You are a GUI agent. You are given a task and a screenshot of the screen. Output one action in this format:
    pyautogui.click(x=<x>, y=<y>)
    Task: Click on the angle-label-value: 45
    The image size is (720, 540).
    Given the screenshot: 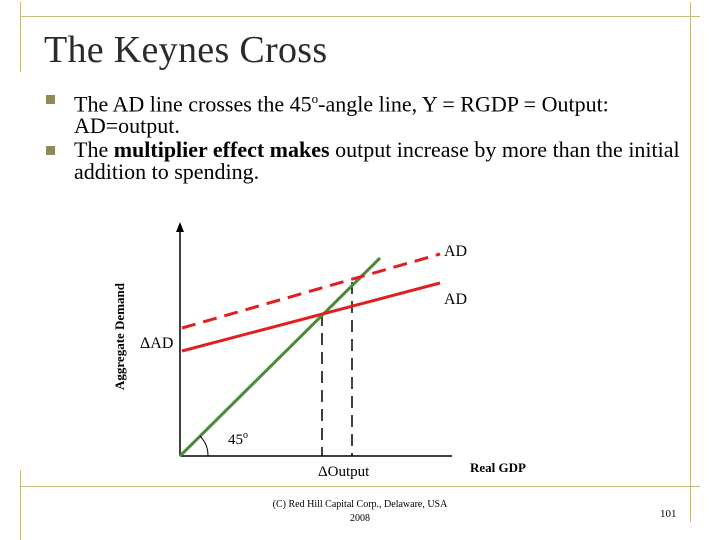 What is the action you would take?
    pyautogui.click(x=235, y=440)
    